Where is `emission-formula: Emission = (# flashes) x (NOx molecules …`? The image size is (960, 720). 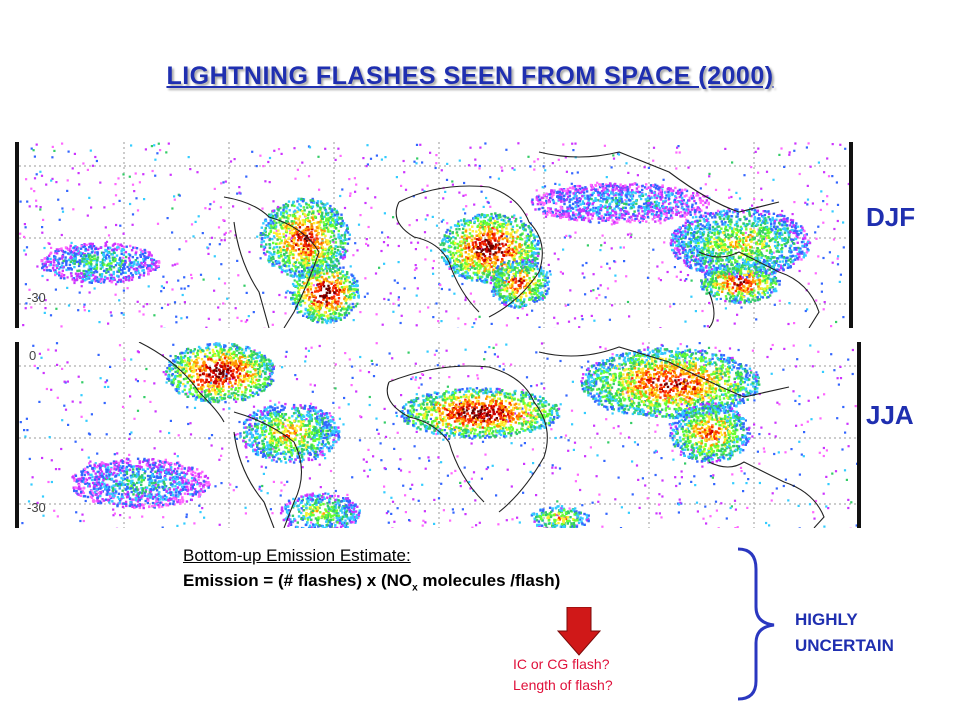
emission-formula: Emission = (# flashes) x (NOx molecules … is located at coordinates (371, 582).